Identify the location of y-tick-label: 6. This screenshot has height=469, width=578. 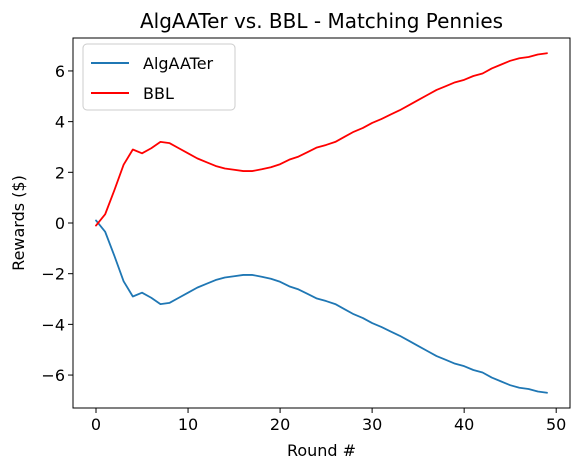
(60, 71).